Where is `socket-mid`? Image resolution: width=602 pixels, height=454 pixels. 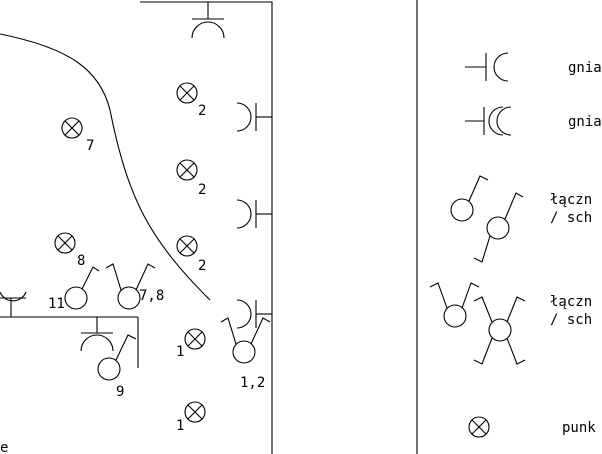 socket-mid is located at coordinates (97, 334).